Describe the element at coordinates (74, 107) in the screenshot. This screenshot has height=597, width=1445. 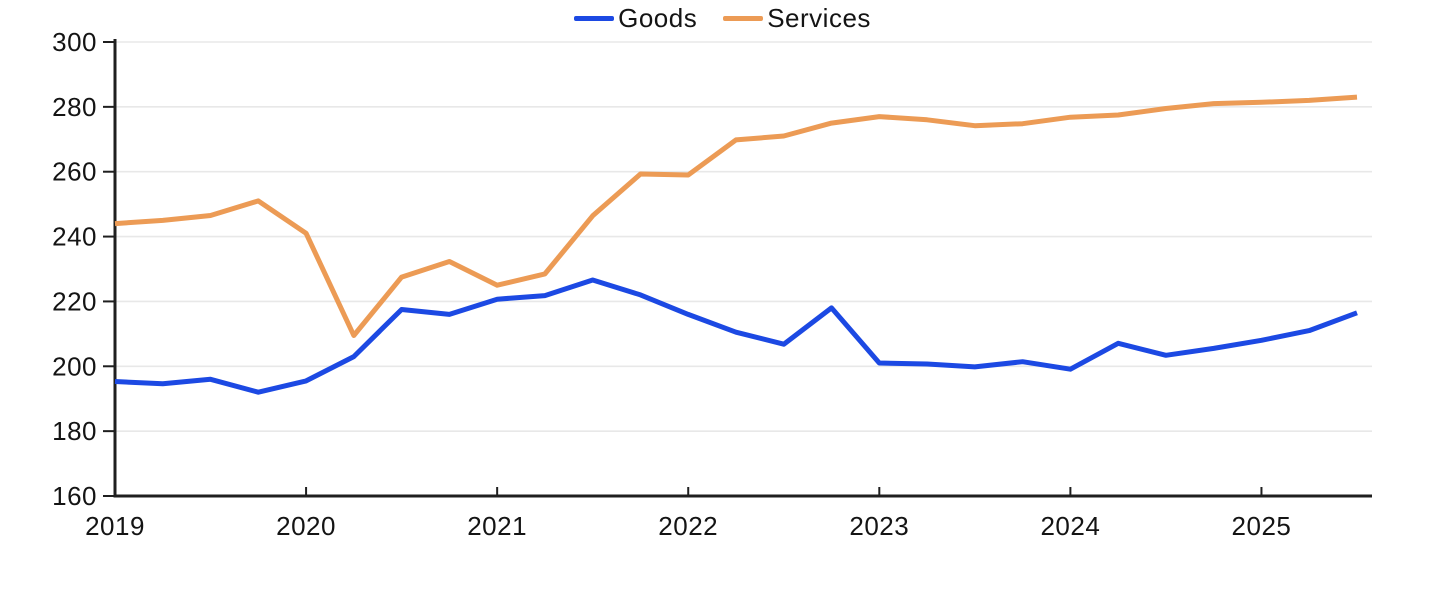
I see `y-tick-label: 280` at that location.